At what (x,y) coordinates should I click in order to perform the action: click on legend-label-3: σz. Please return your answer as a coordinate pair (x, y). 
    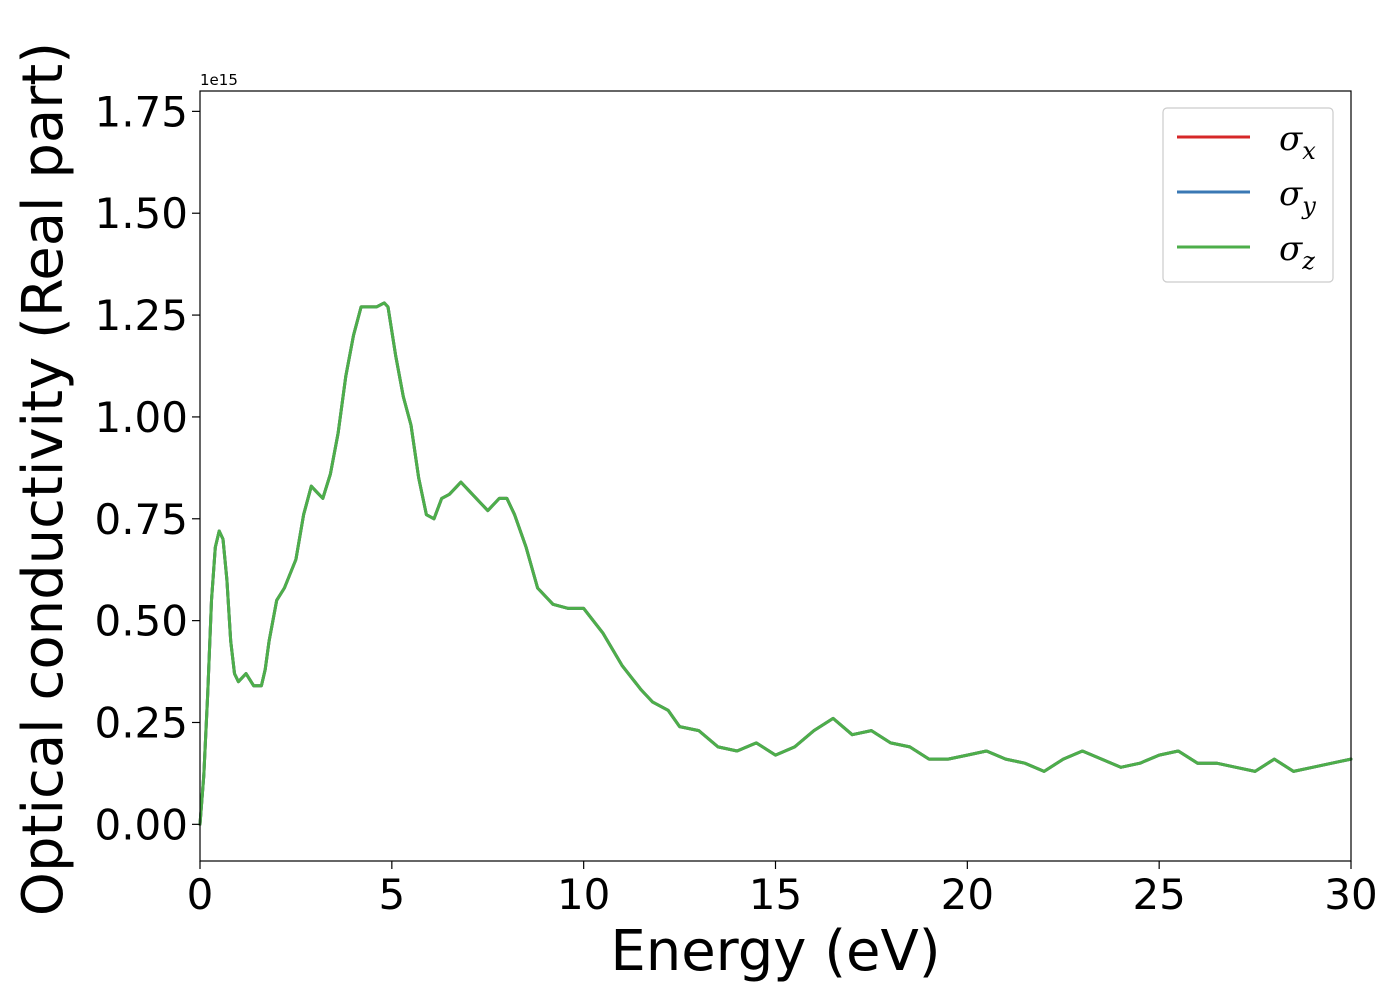
    Looking at the image, I should click on (1297, 252).